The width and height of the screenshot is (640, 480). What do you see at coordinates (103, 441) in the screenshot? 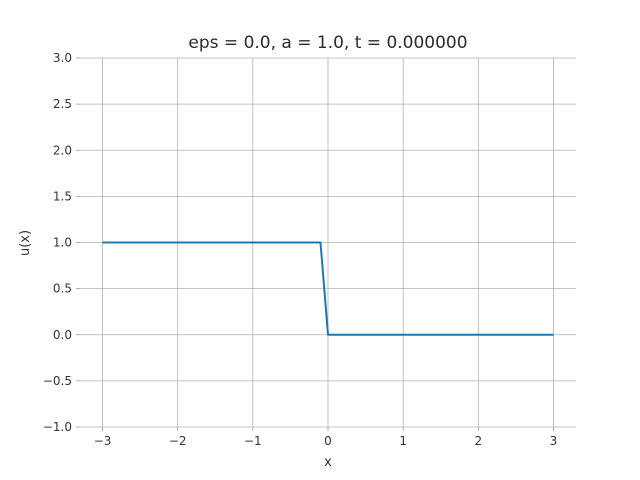
I see `x-tick-label: −3` at bounding box center [103, 441].